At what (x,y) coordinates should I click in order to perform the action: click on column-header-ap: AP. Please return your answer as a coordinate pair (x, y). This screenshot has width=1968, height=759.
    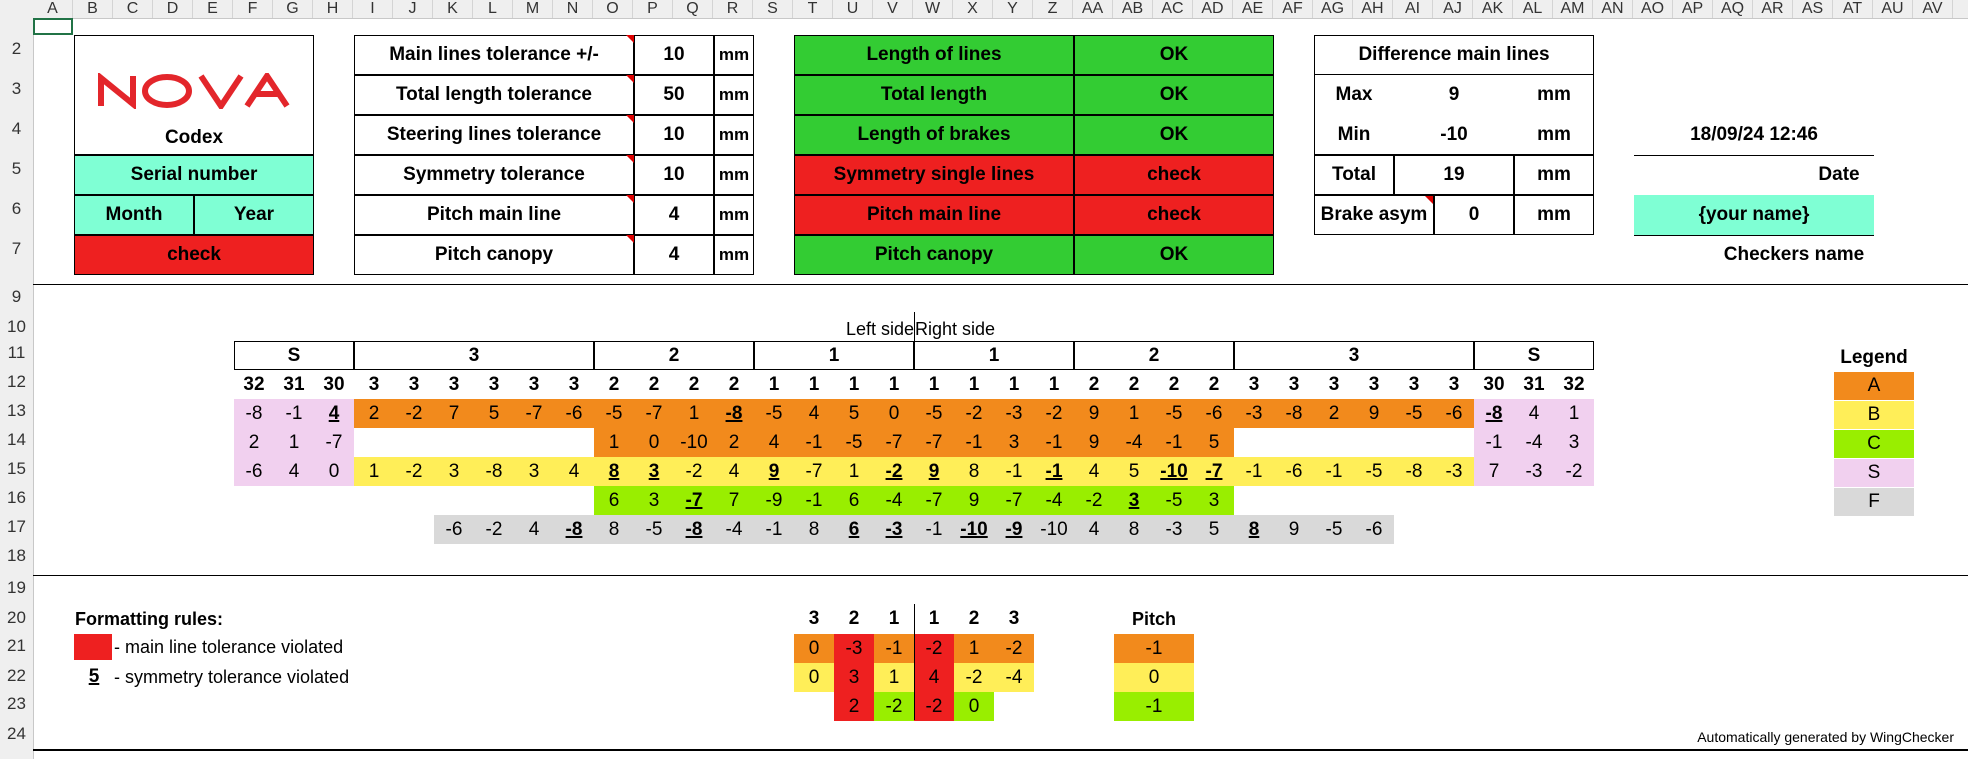
    Looking at the image, I should click on (1693, 9).